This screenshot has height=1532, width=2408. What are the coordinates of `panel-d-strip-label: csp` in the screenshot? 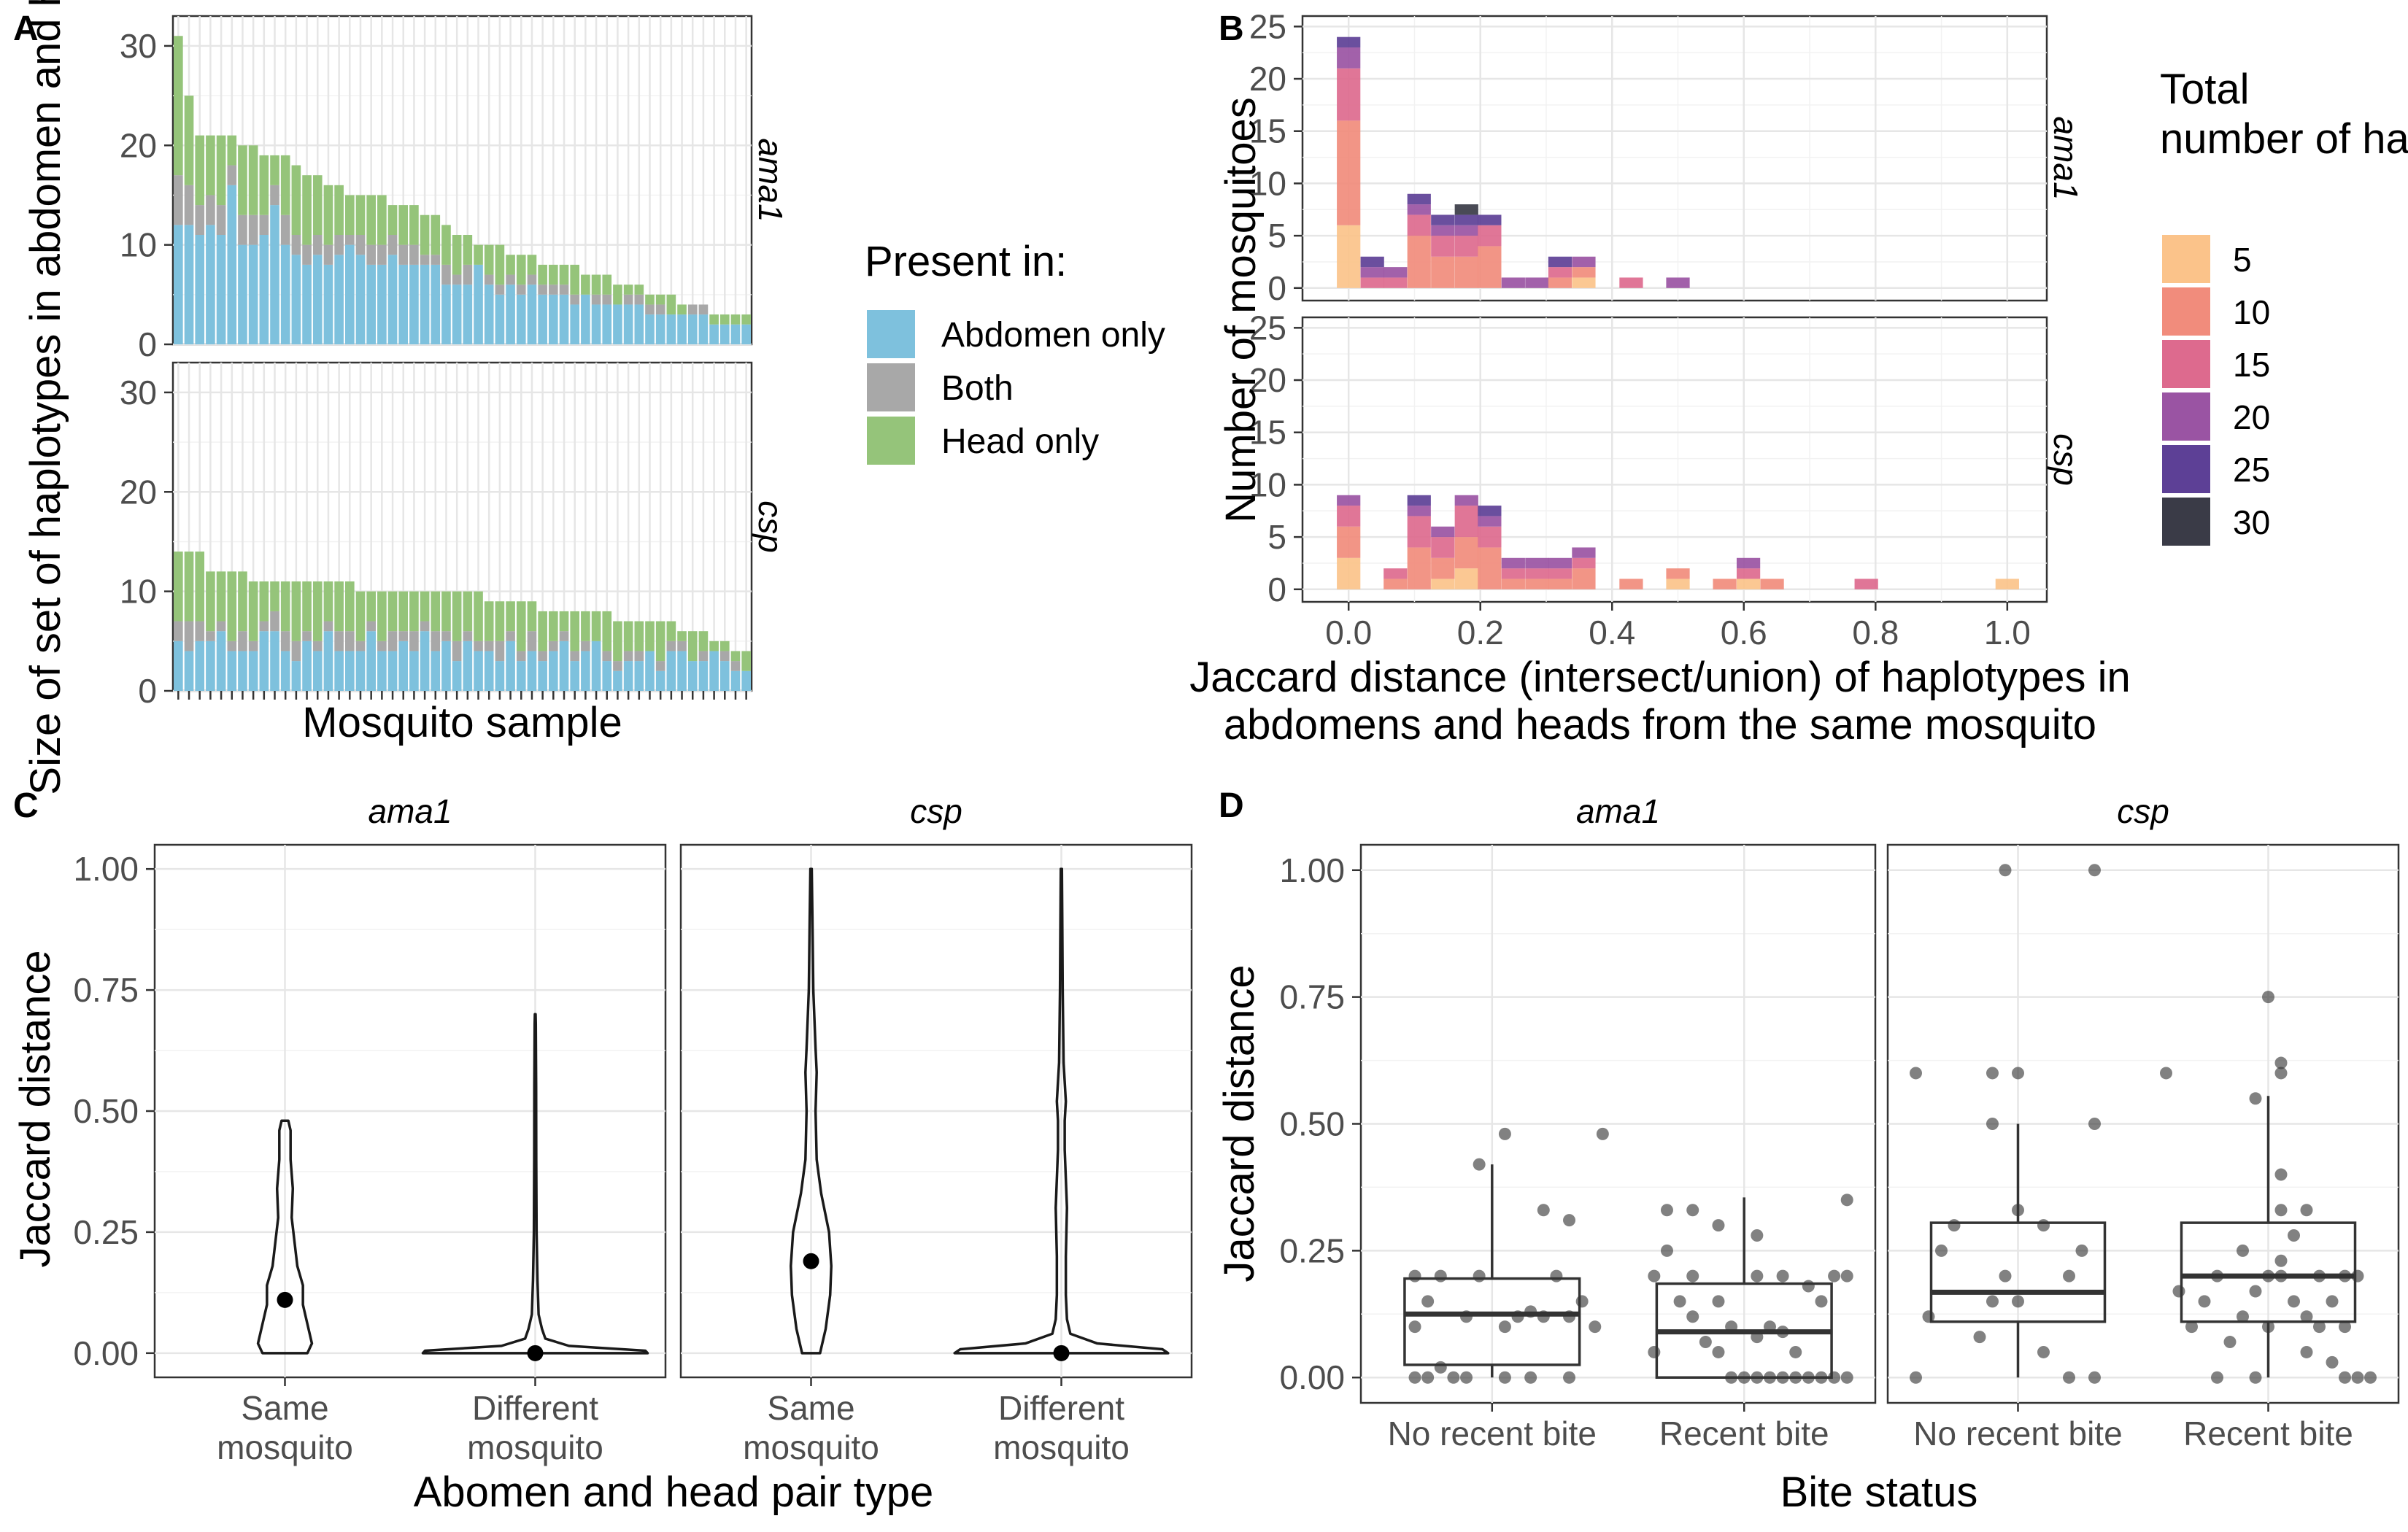 It's located at (2143, 811).